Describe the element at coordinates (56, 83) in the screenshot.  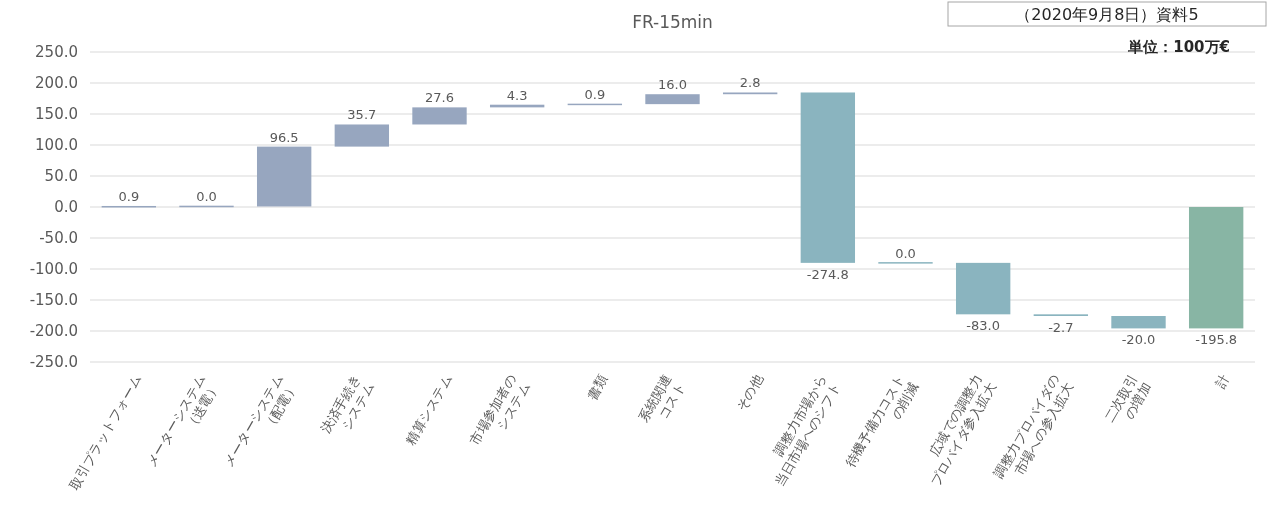
I see `y-tick-label: 200.0` at that location.